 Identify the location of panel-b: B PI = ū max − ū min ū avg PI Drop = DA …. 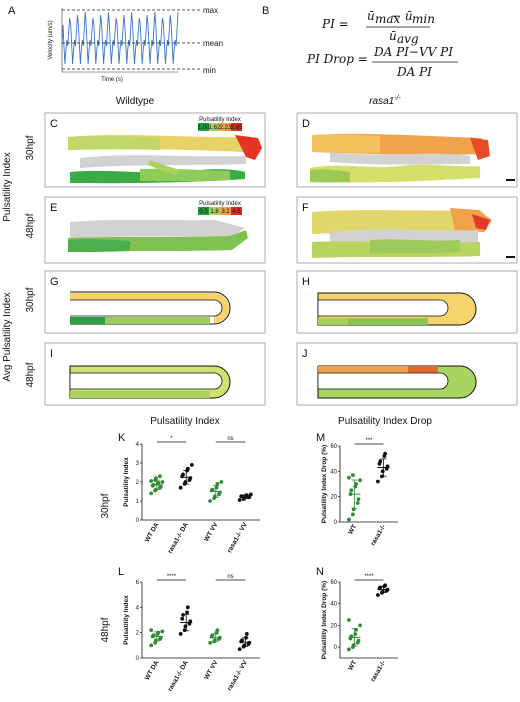
(360, 42).